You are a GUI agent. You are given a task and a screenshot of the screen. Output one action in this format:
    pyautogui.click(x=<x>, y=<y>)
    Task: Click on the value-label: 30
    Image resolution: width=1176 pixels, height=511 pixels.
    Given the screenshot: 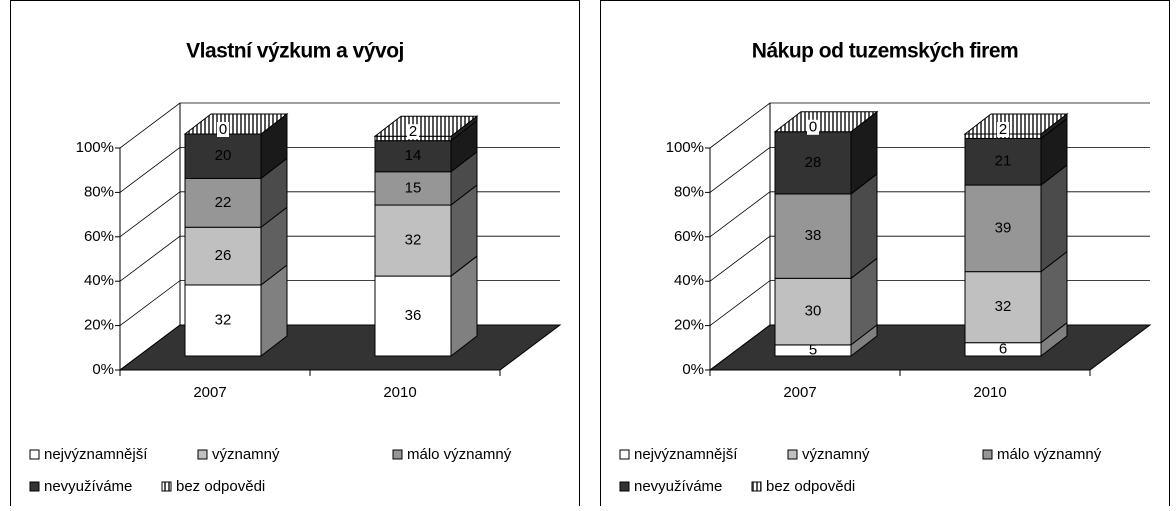 What is the action you would take?
    pyautogui.click(x=813, y=311)
    